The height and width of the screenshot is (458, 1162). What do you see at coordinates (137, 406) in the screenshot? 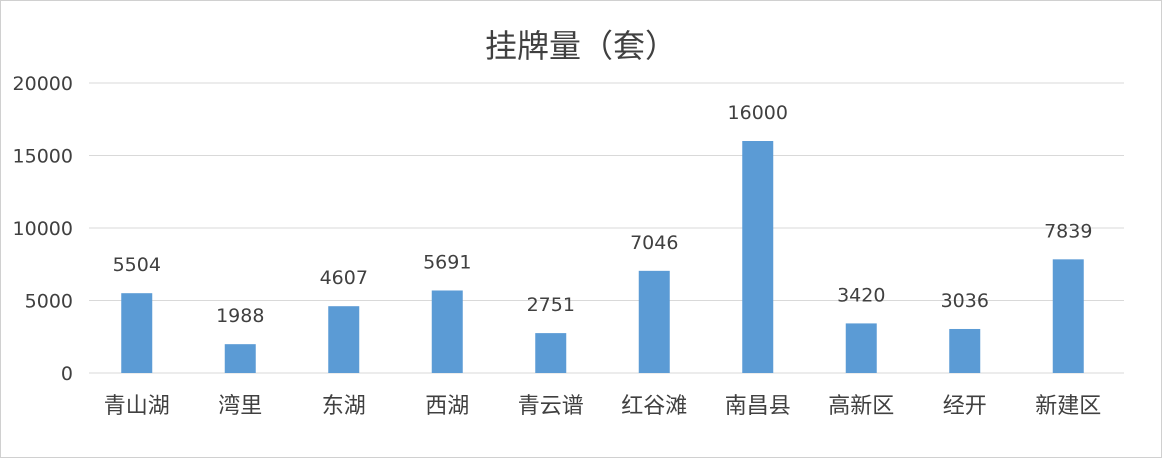
I see `x-category-label: 青山湖` at bounding box center [137, 406].